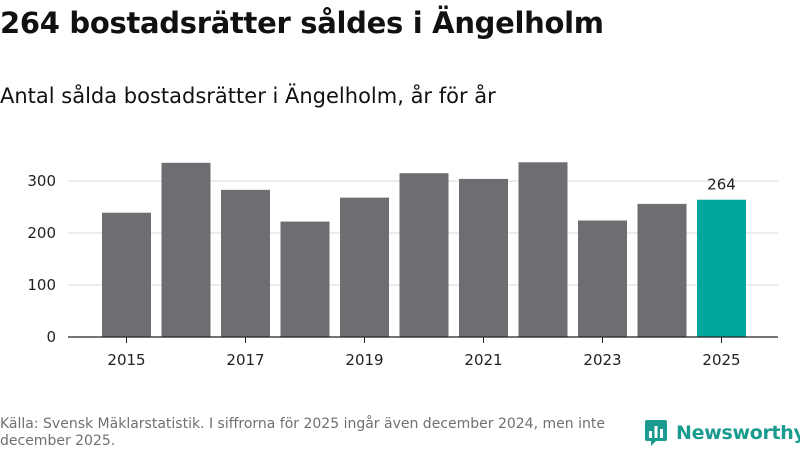  What do you see at coordinates (364, 360) in the screenshot?
I see `x-tick-label-2019: 2019` at bounding box center [364, 360].